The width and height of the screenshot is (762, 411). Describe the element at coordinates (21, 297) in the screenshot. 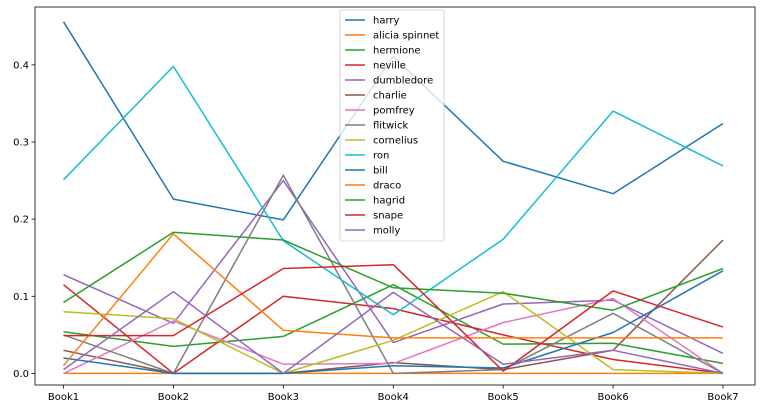

I see `y-tick-label: 0.1` at that location.